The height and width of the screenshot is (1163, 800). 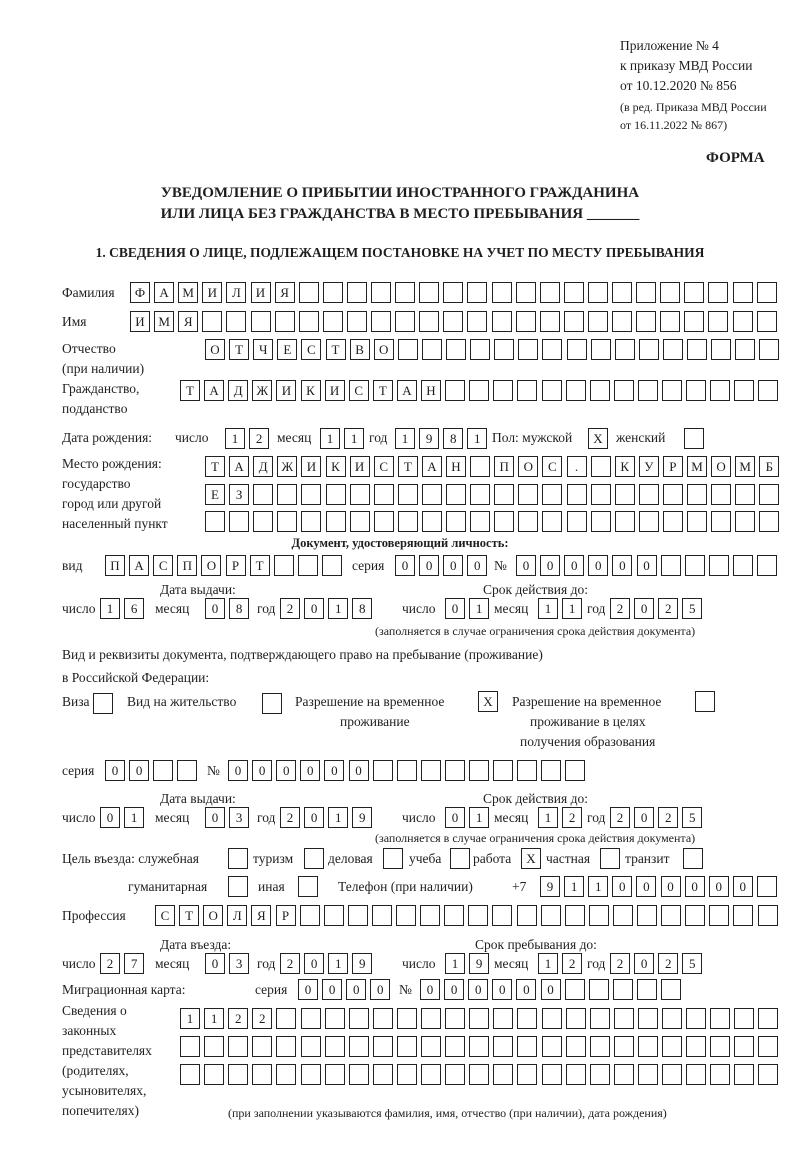 I want to click on char-cell: Т, so click(x=407, y=466).